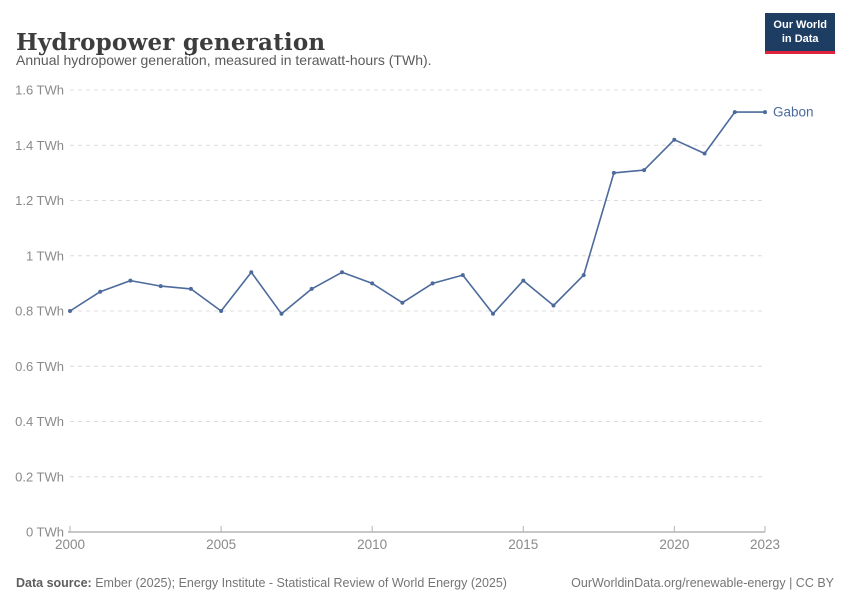 This screenshot has height=600, width=850. Describe the element at coordinates (39, 421) in the screenshot. I see `y-tick-label: 0.4 TWh` at that location.